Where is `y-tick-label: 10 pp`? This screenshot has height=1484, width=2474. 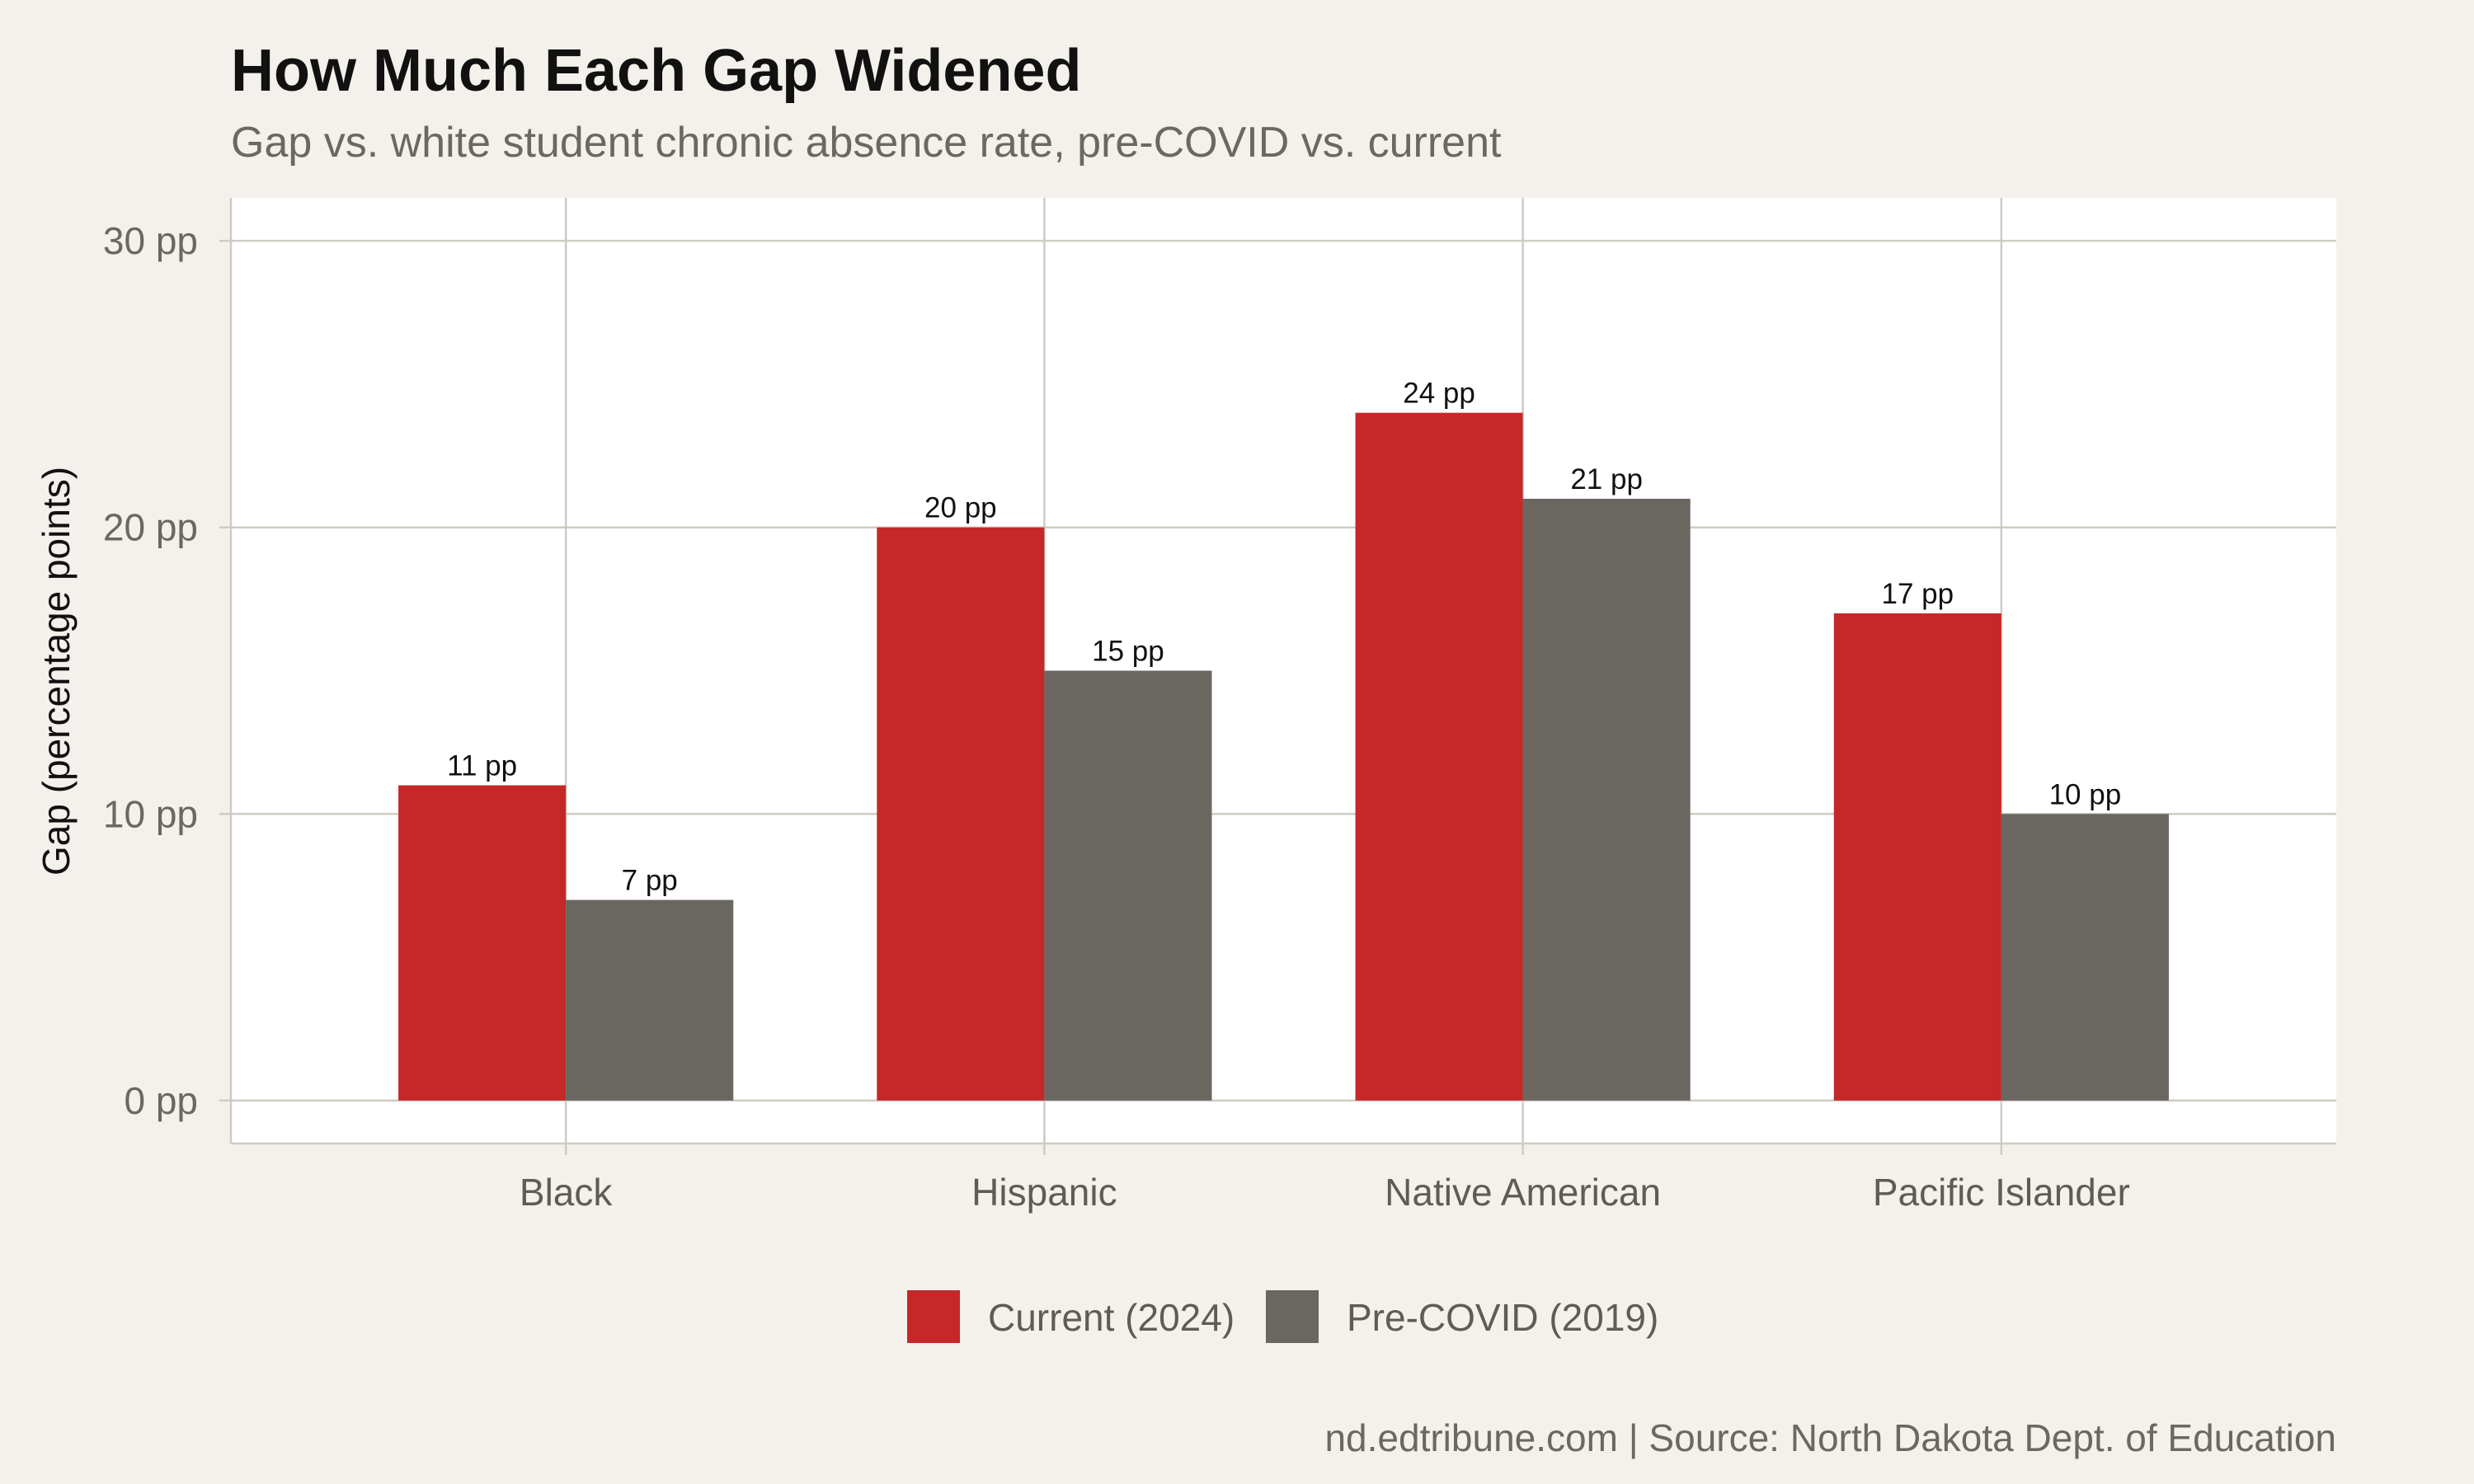
y-tick-label: 10 pp is located at coordinates (150, 813).